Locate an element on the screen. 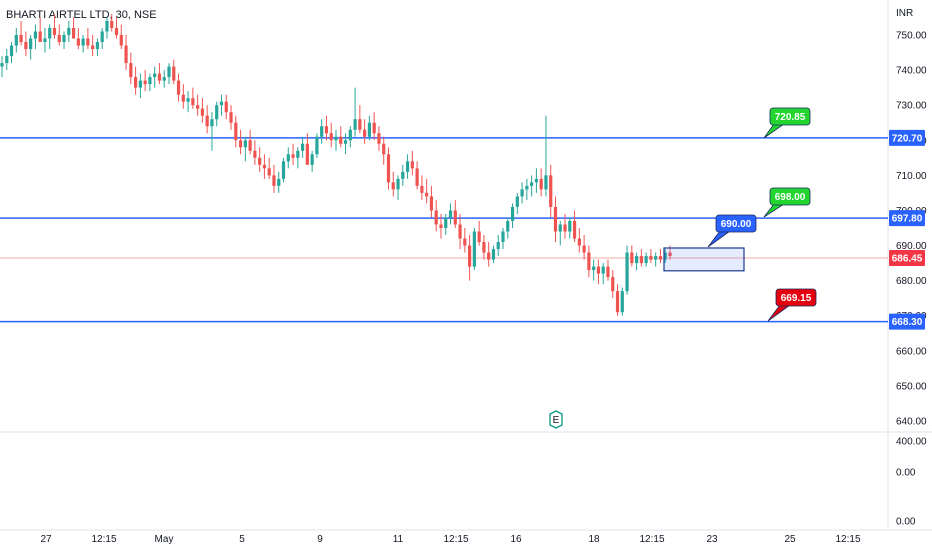  axis-price-label-text: 720.70 is located at coordinates (907, 138).